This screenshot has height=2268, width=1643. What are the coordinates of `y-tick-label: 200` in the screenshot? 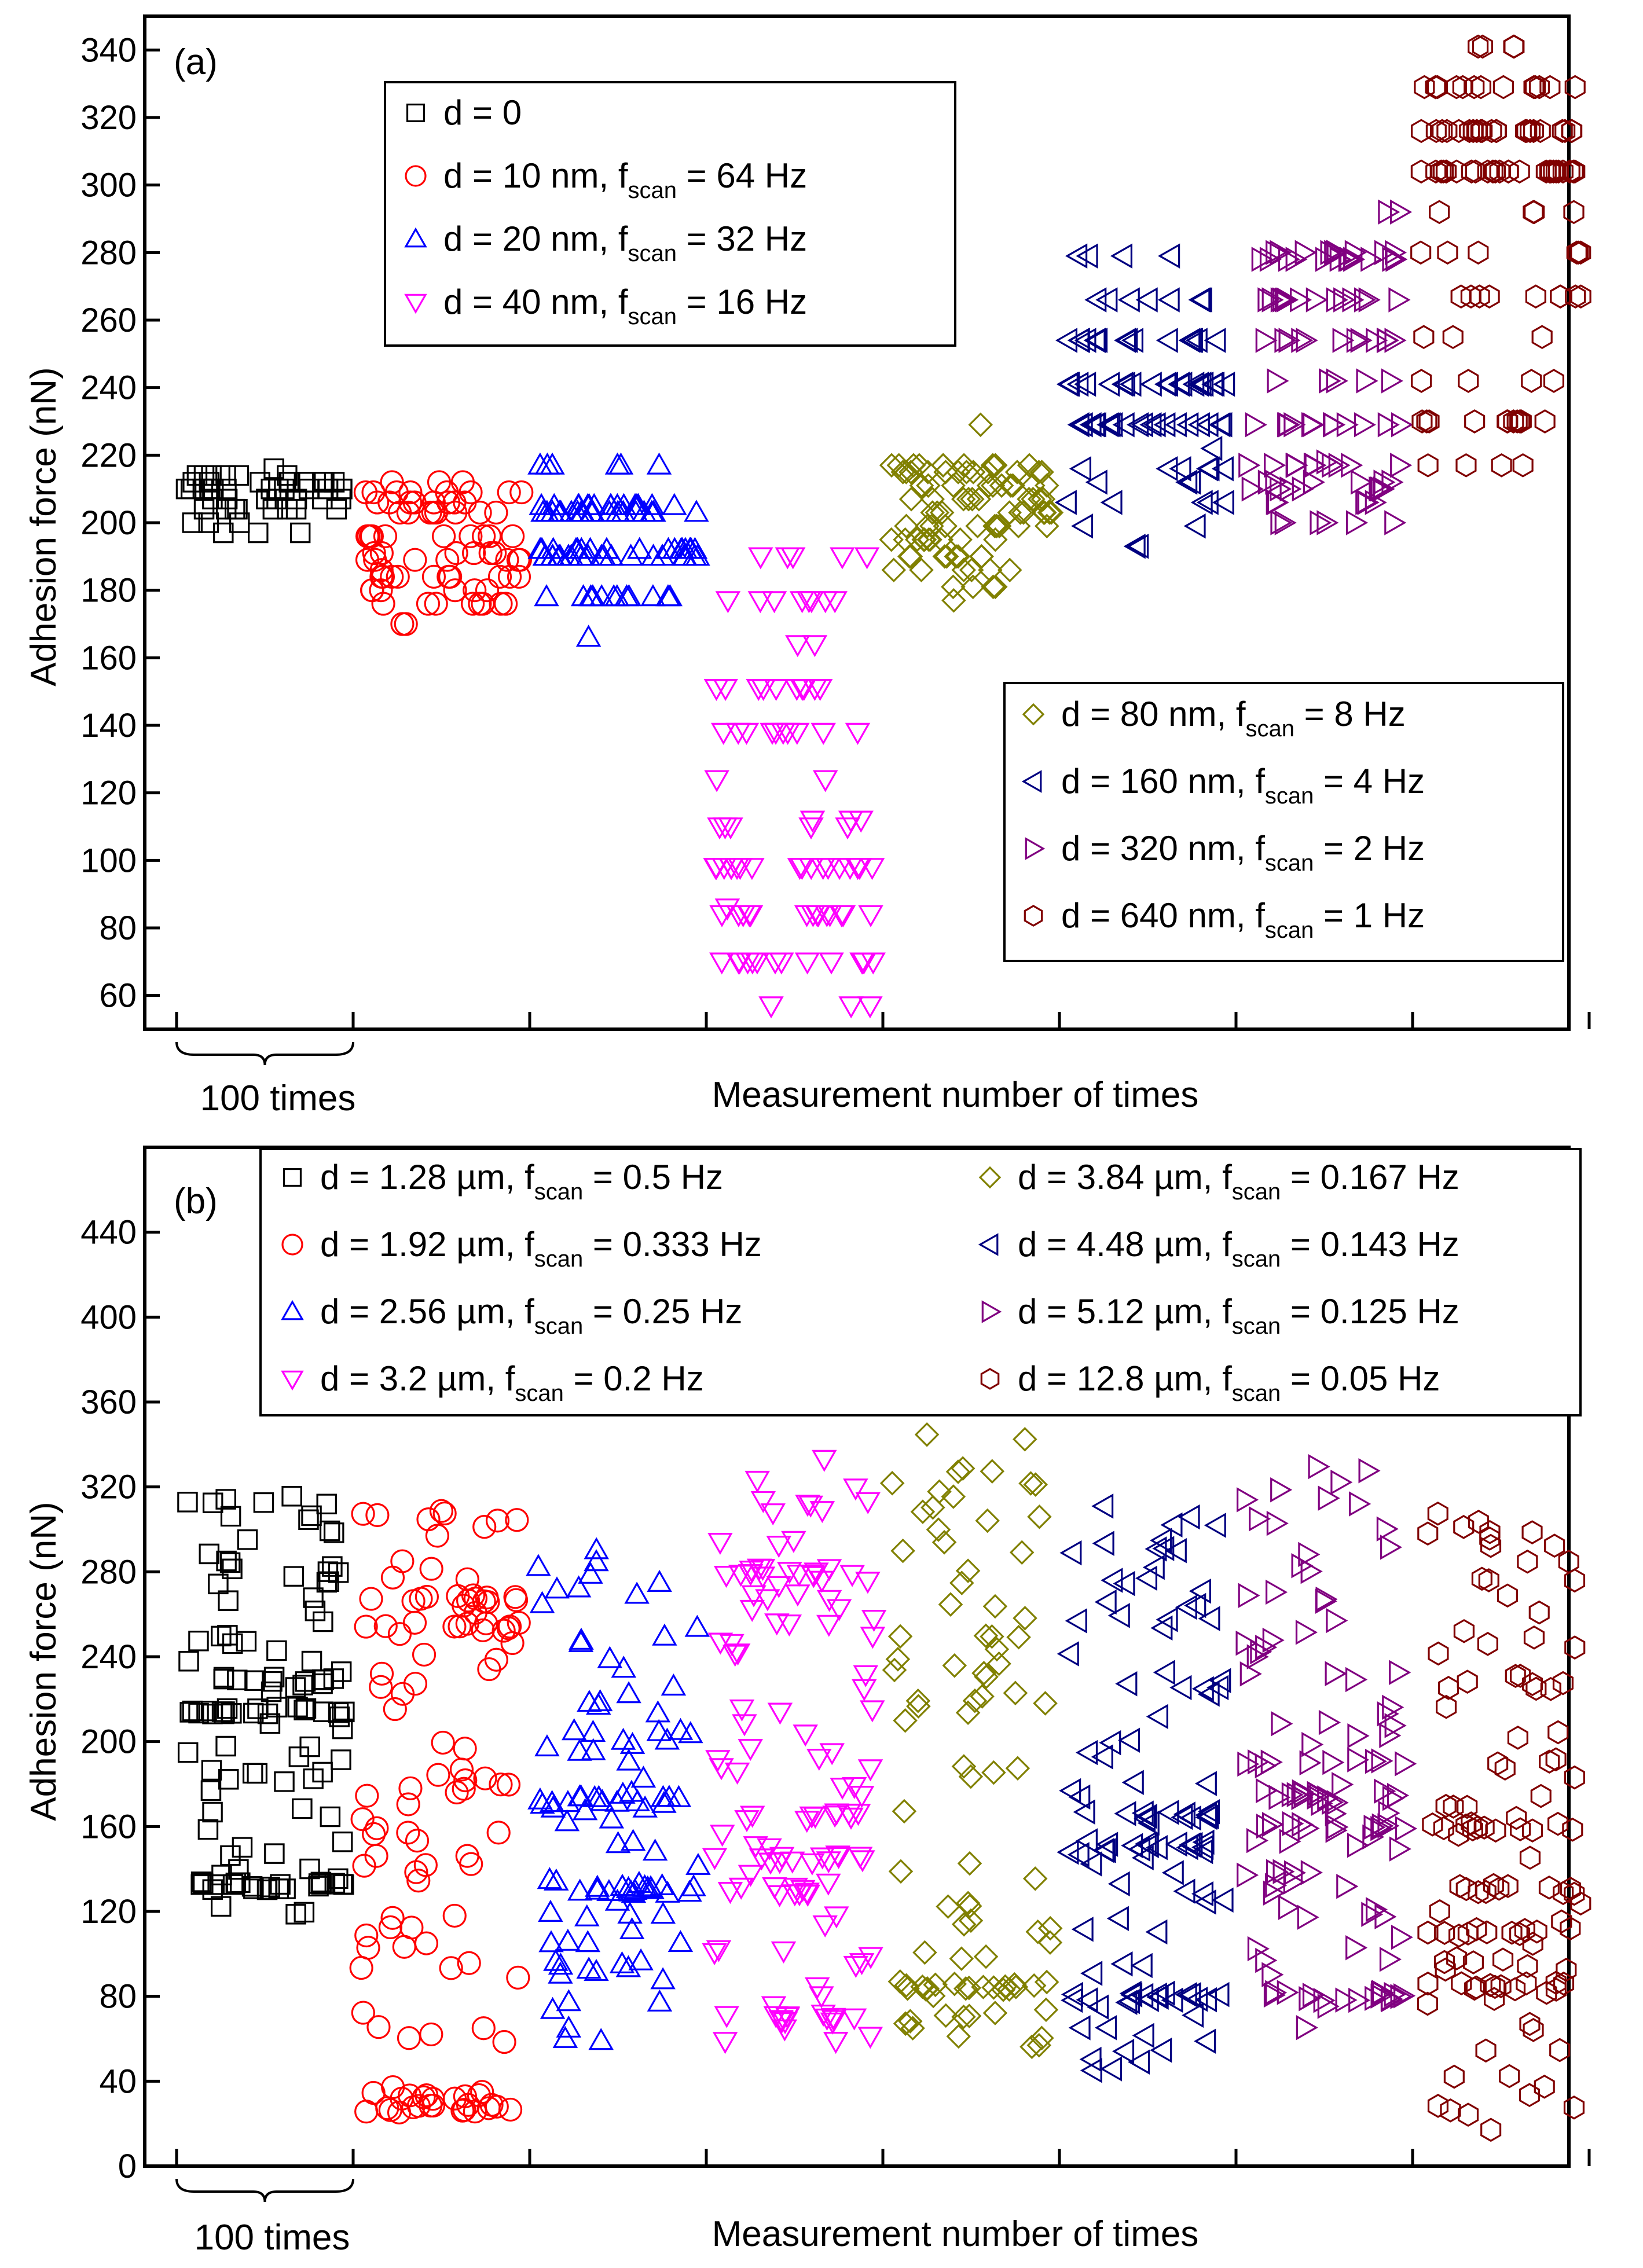 It's located at (108, 523).